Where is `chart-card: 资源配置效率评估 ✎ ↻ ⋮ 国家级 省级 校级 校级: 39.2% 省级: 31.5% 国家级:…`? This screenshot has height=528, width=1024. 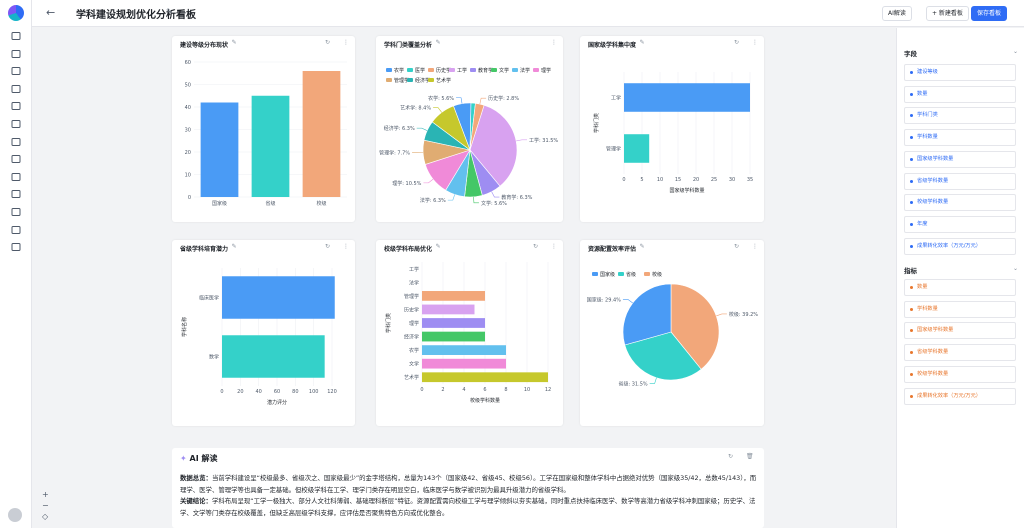
chart-card: 资源配置效率评估 ✎ ↻ ⋮ 国家级 省级 校级 校级: 39.2% 省级: 31.5% 国家级:… is located at coordinates (672, 333).